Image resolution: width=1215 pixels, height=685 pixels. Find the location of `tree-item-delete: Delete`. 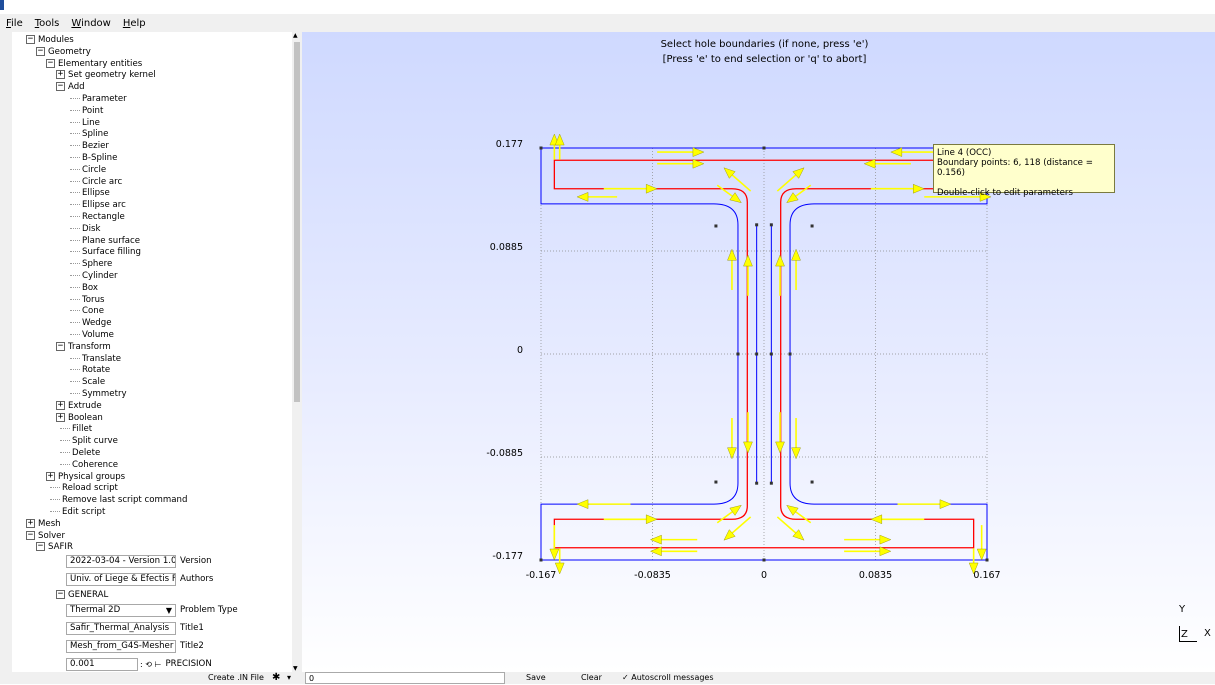

tree-item-delete: Delete is located at coordinates (80, 453).